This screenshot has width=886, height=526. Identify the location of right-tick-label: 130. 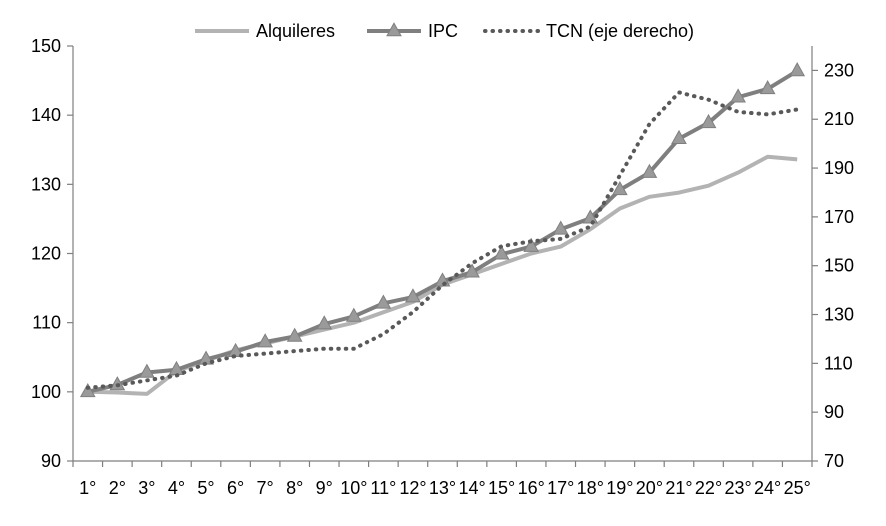
(839, 315).